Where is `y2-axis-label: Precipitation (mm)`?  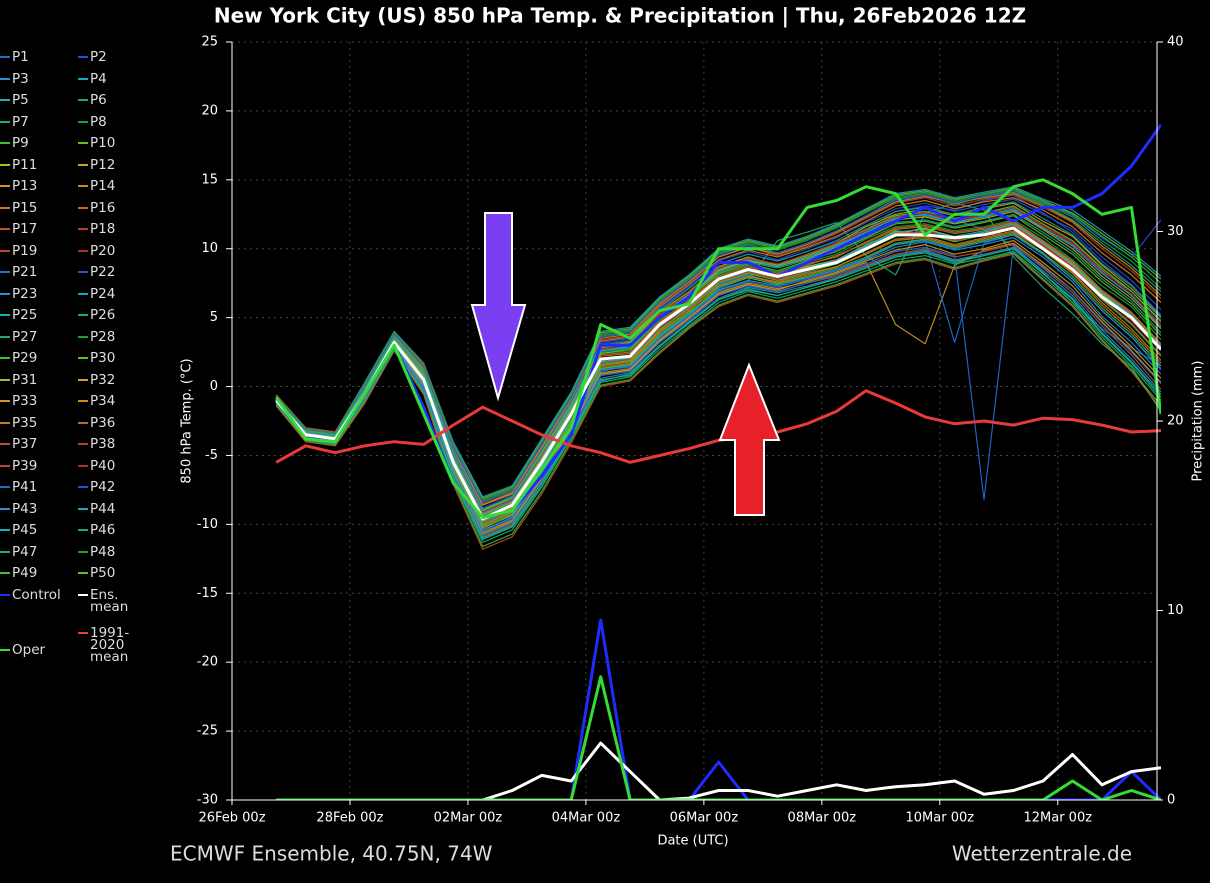 y2-axis-label: Precipitation (mm) is located at coordinates (1198, 421).